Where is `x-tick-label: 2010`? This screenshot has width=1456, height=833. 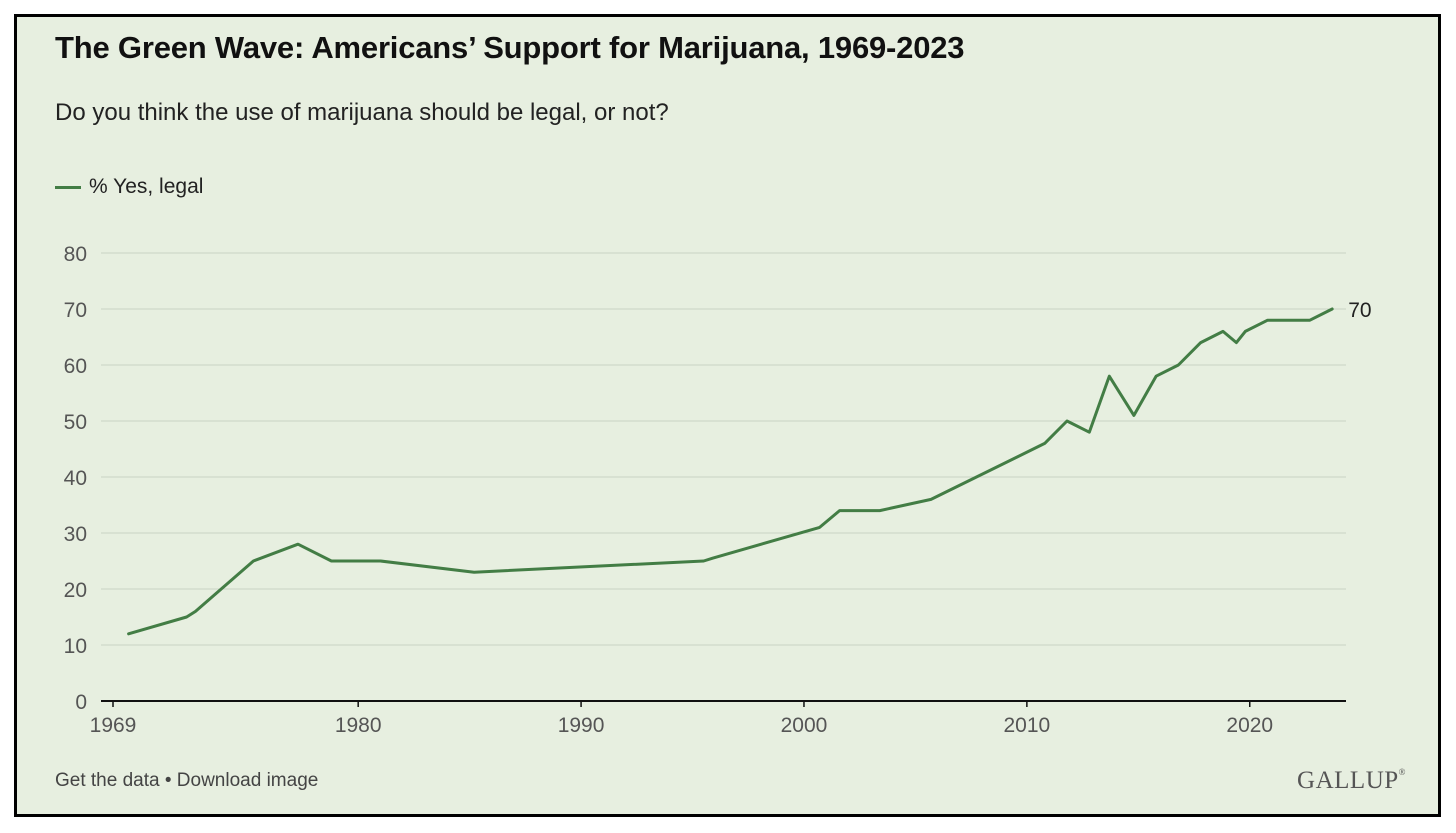
x-tick-label: 2010 is located at coordinates (1027, 725).